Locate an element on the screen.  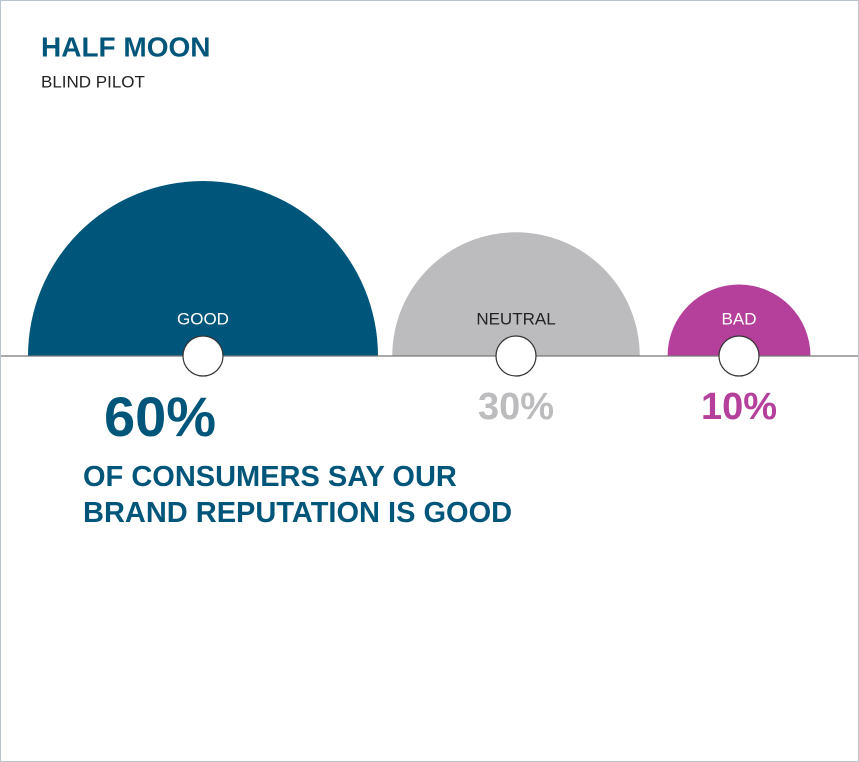
chart-subtitle: BLIND PILOT is located at coordinates (93, 81).